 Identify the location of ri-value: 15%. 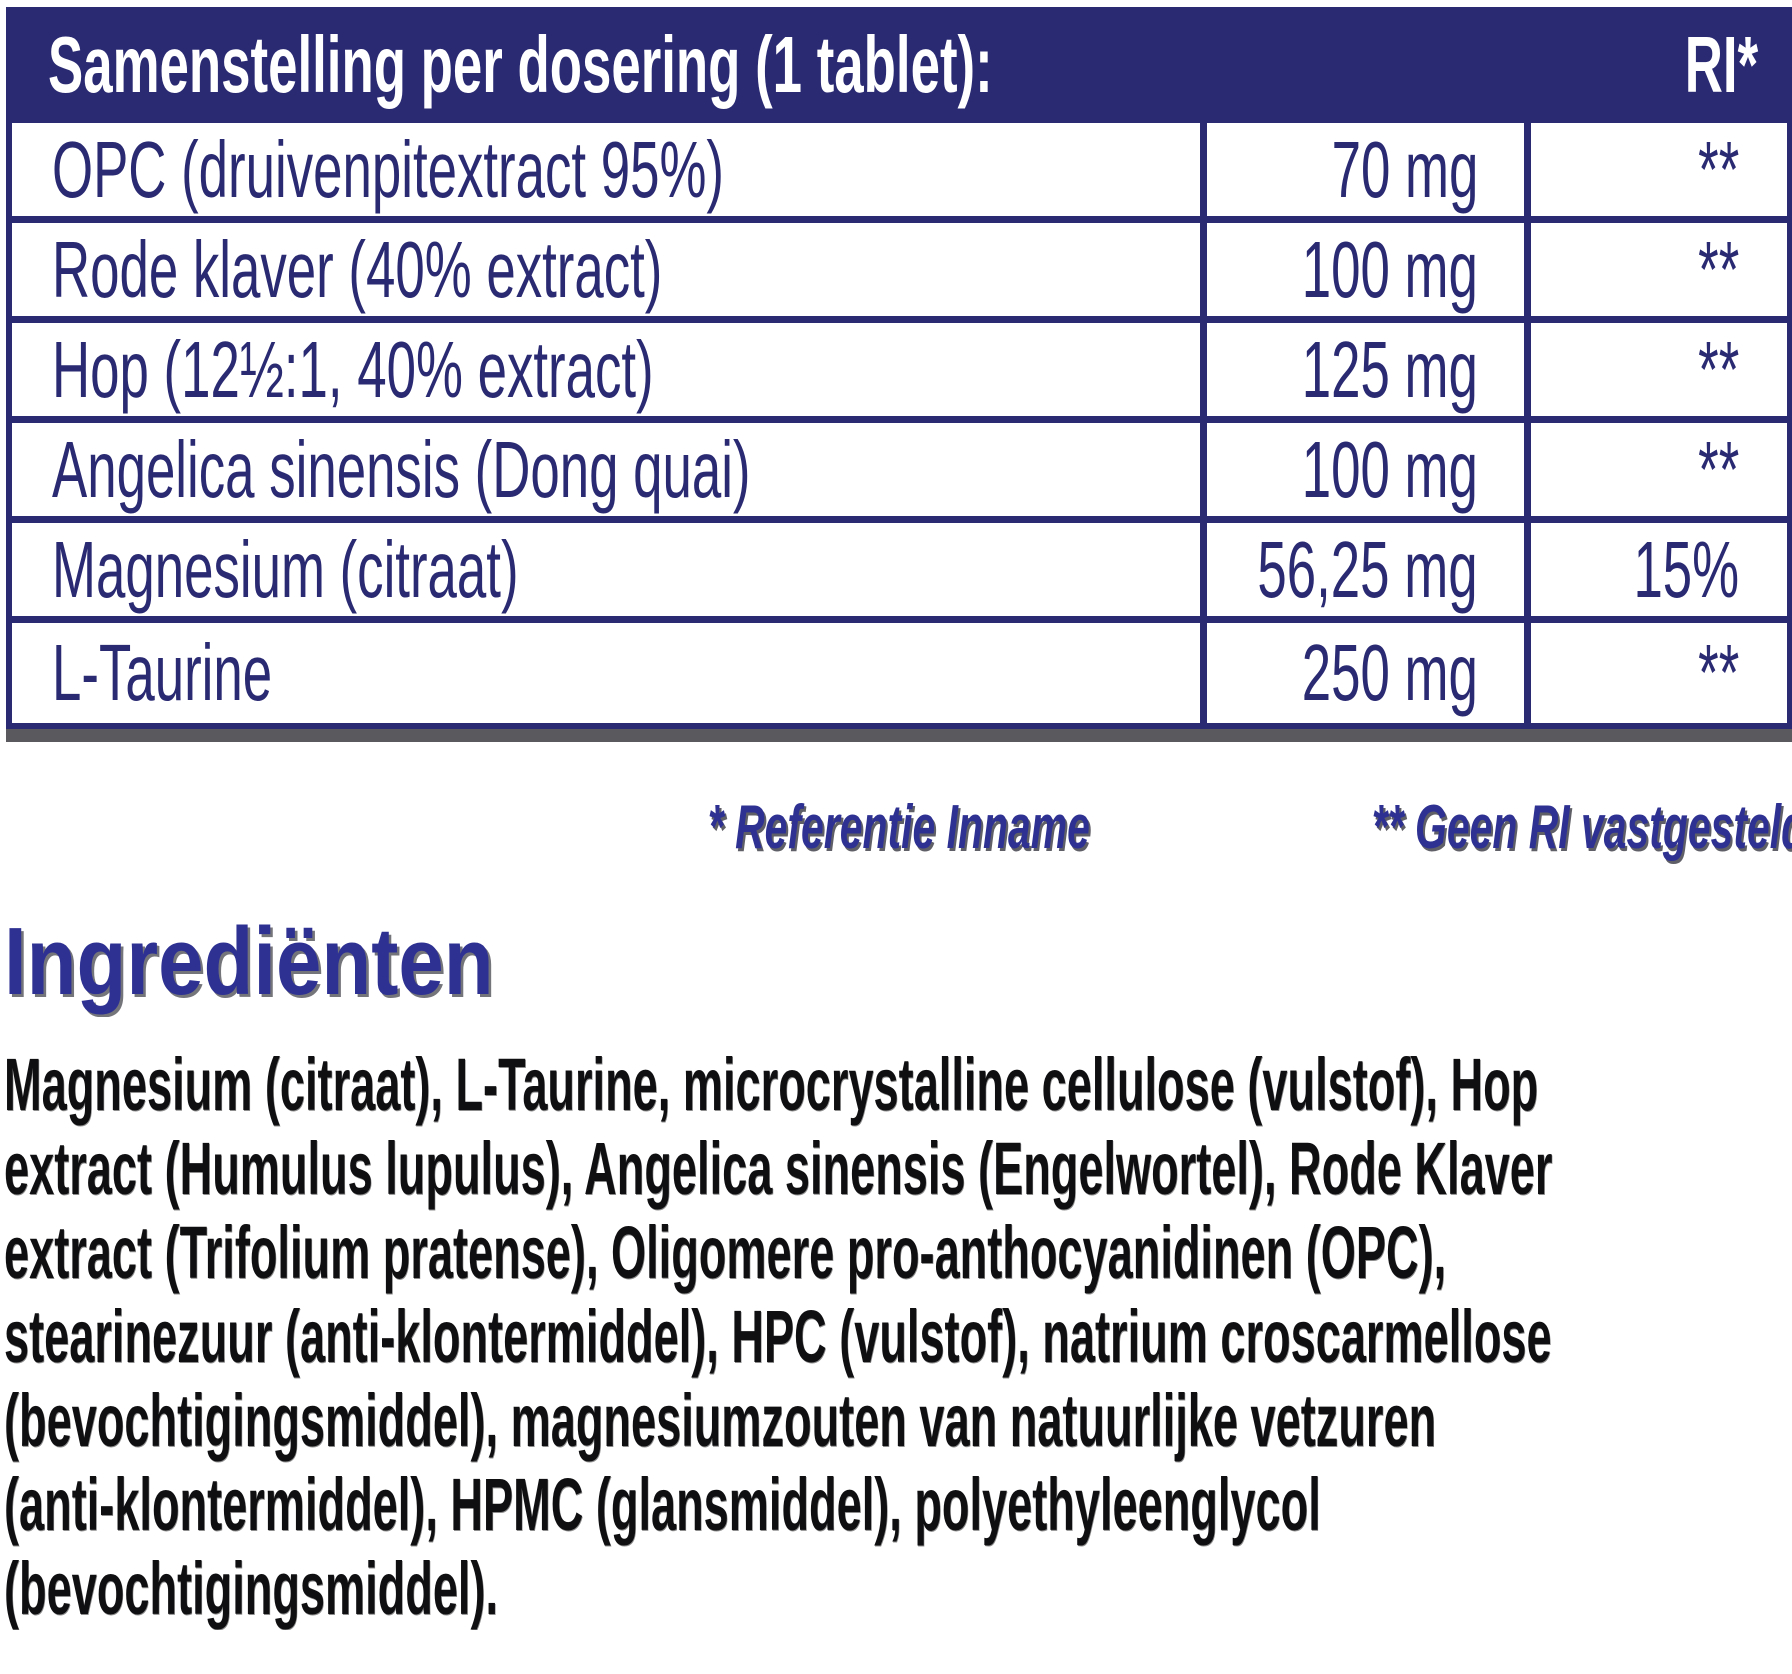
(1686, 569).